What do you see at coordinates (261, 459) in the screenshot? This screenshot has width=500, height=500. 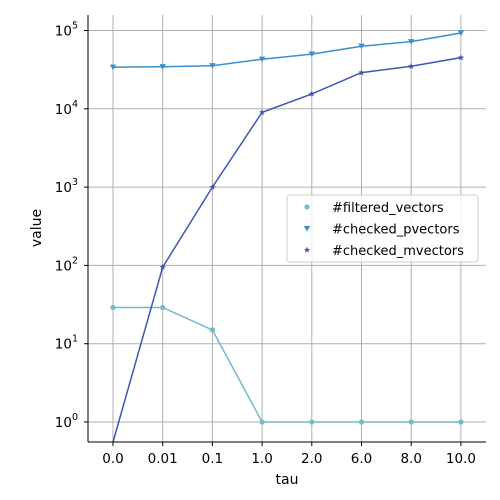 I see `x-tick-label: 1.0` at bounding box center [261, 459].